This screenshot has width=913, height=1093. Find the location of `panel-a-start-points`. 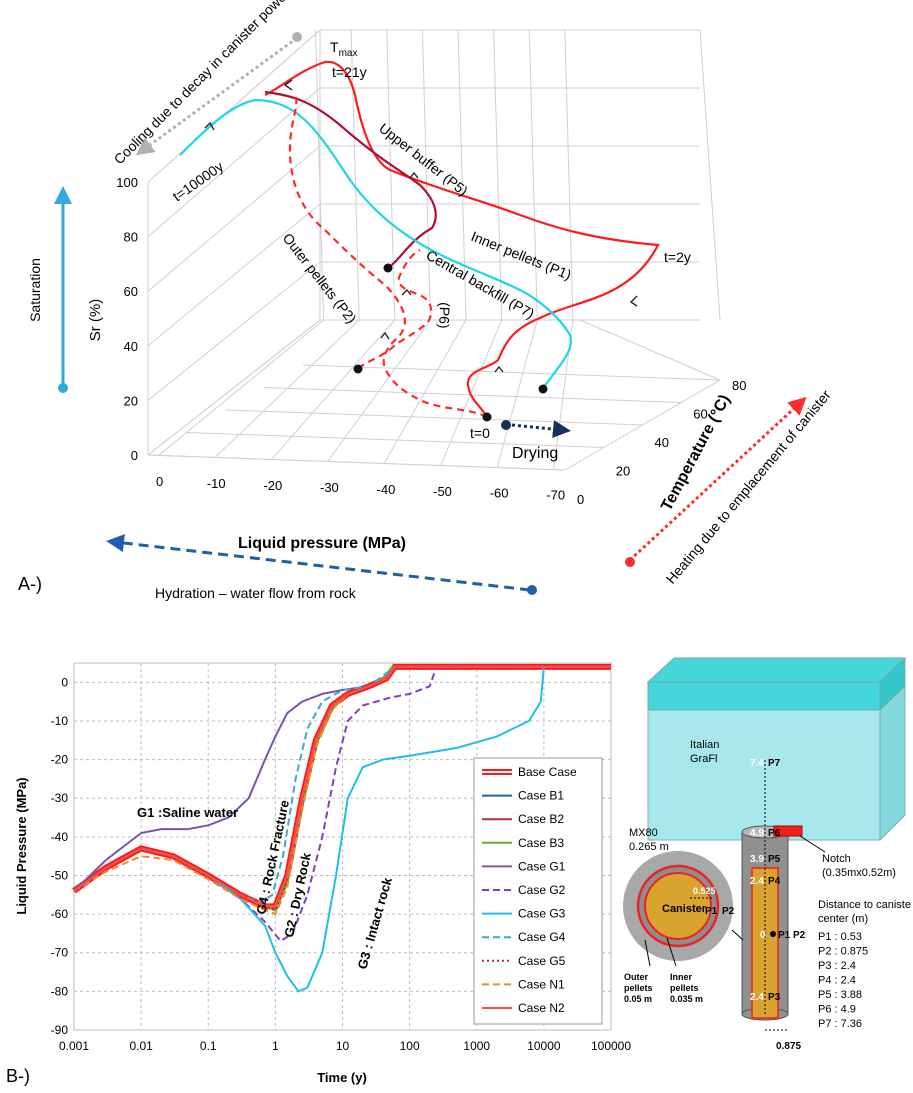

panel-a-start-points is located at coordinates (450, 342).